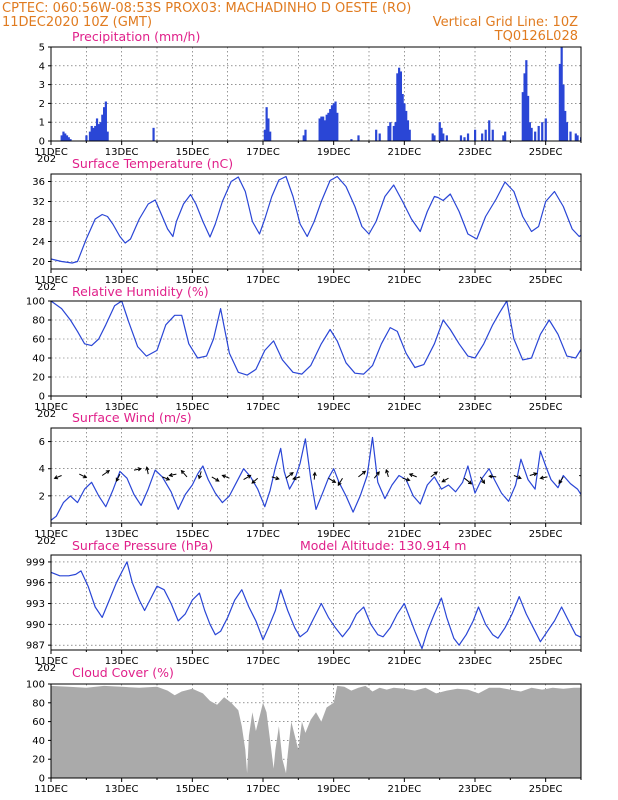  Describe the element at coordinates (35, 583) in the screenshot. I see `panel-5-ytick-996: 996` at that location.